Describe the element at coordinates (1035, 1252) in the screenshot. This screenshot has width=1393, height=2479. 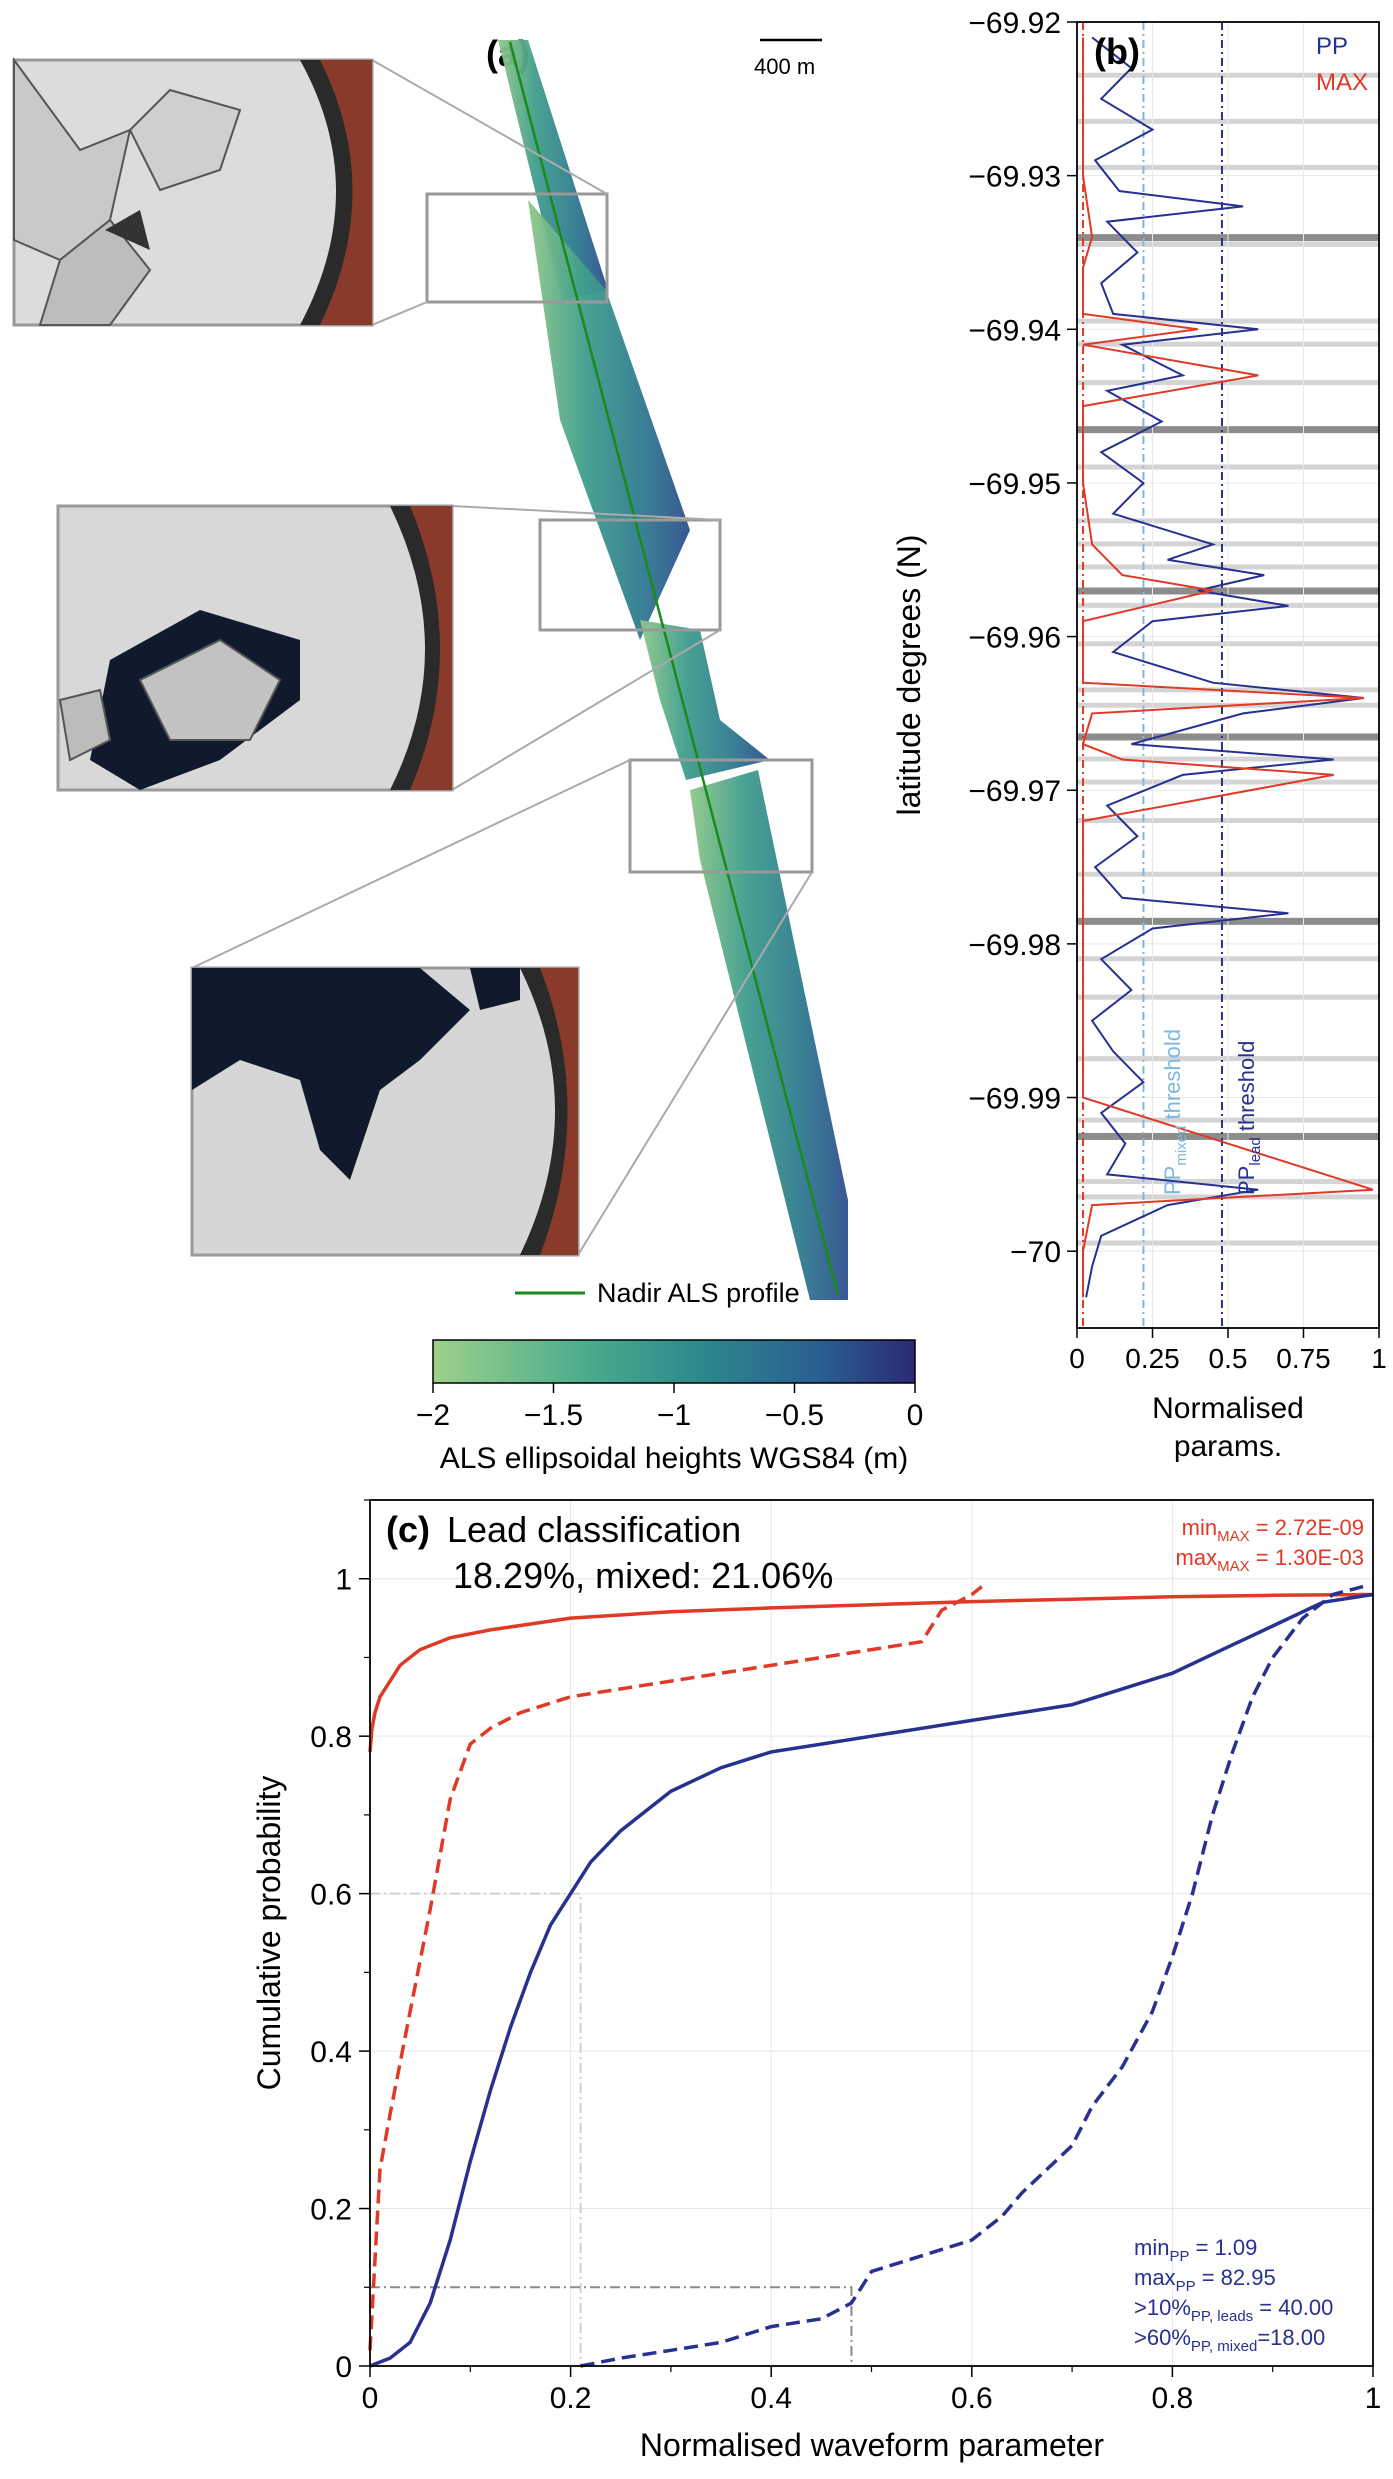
I see `panel-b-ytick-label: −70` at that location.